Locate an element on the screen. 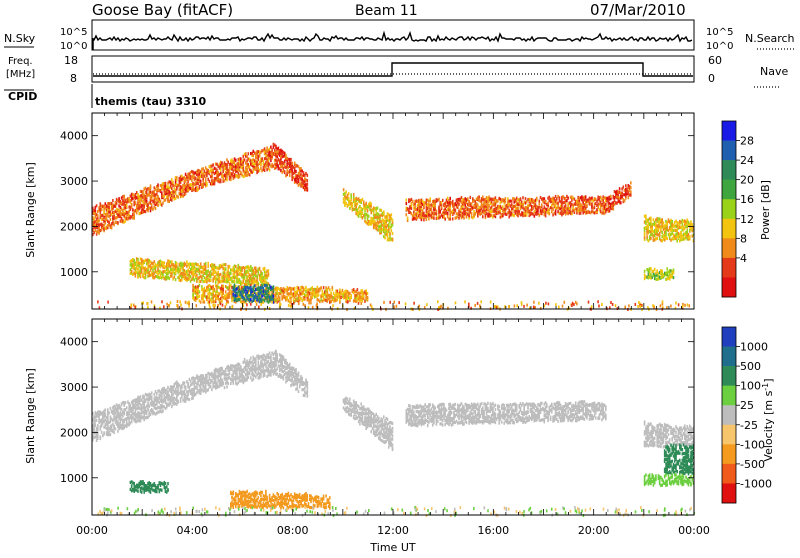  colorbar-tick-label: 4 is located at coordinates (743, 258).